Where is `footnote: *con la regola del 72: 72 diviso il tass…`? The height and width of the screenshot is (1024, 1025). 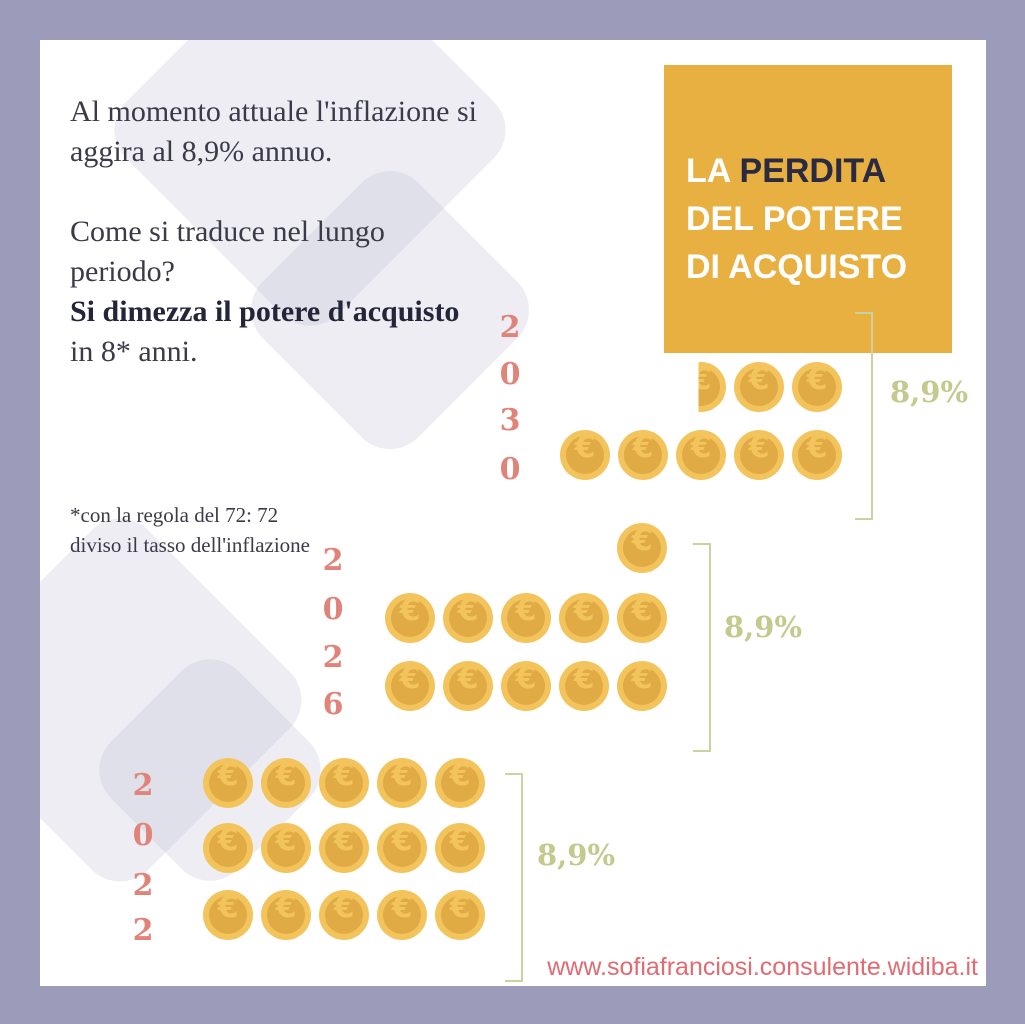
footnote: *con la regola del 72: 72 diviso il tass… is located at coordinates (190, 530).